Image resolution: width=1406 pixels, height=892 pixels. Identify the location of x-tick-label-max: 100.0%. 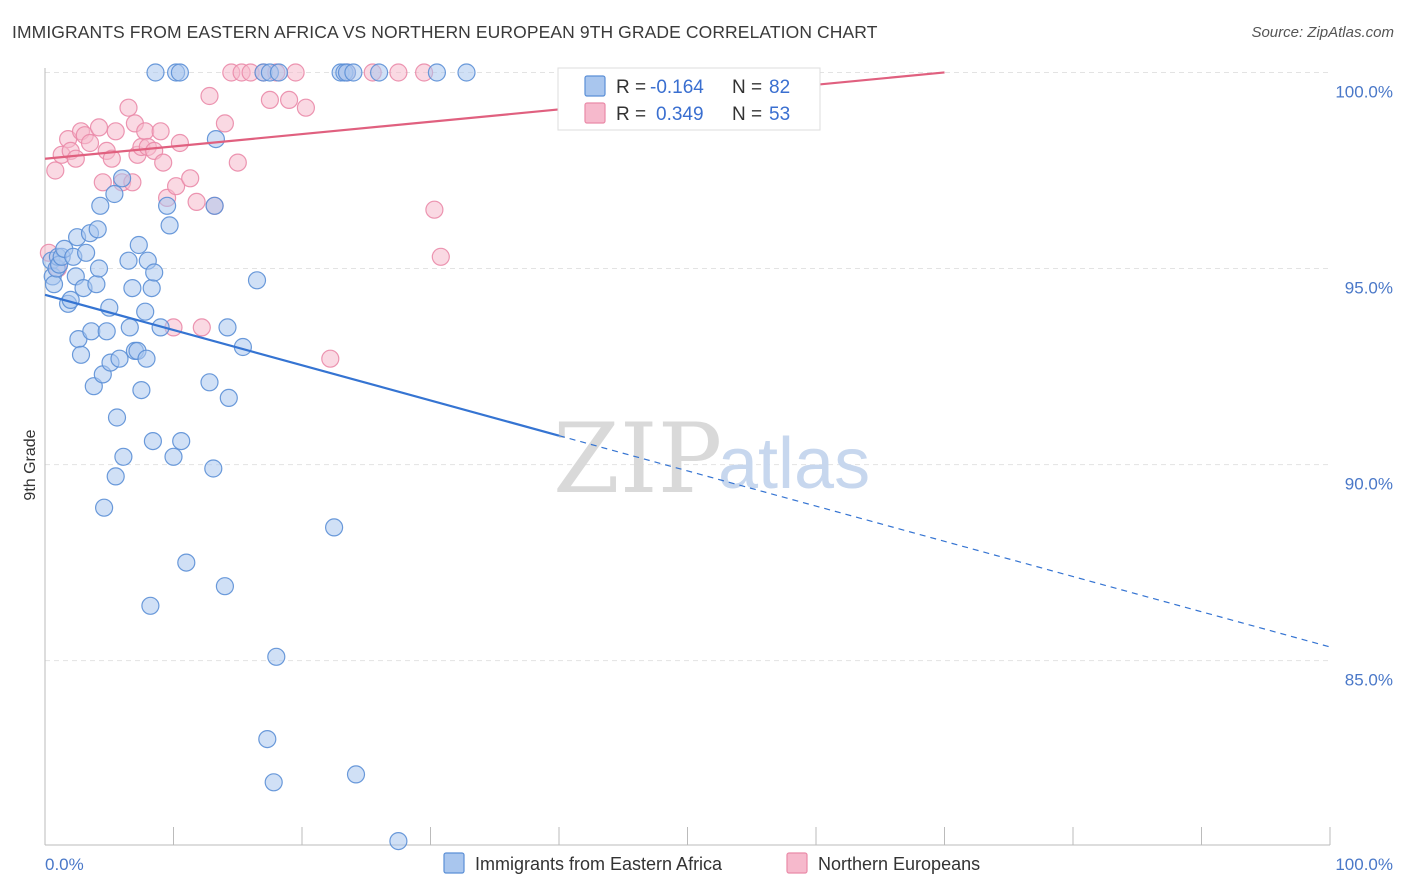
(1364, 864).